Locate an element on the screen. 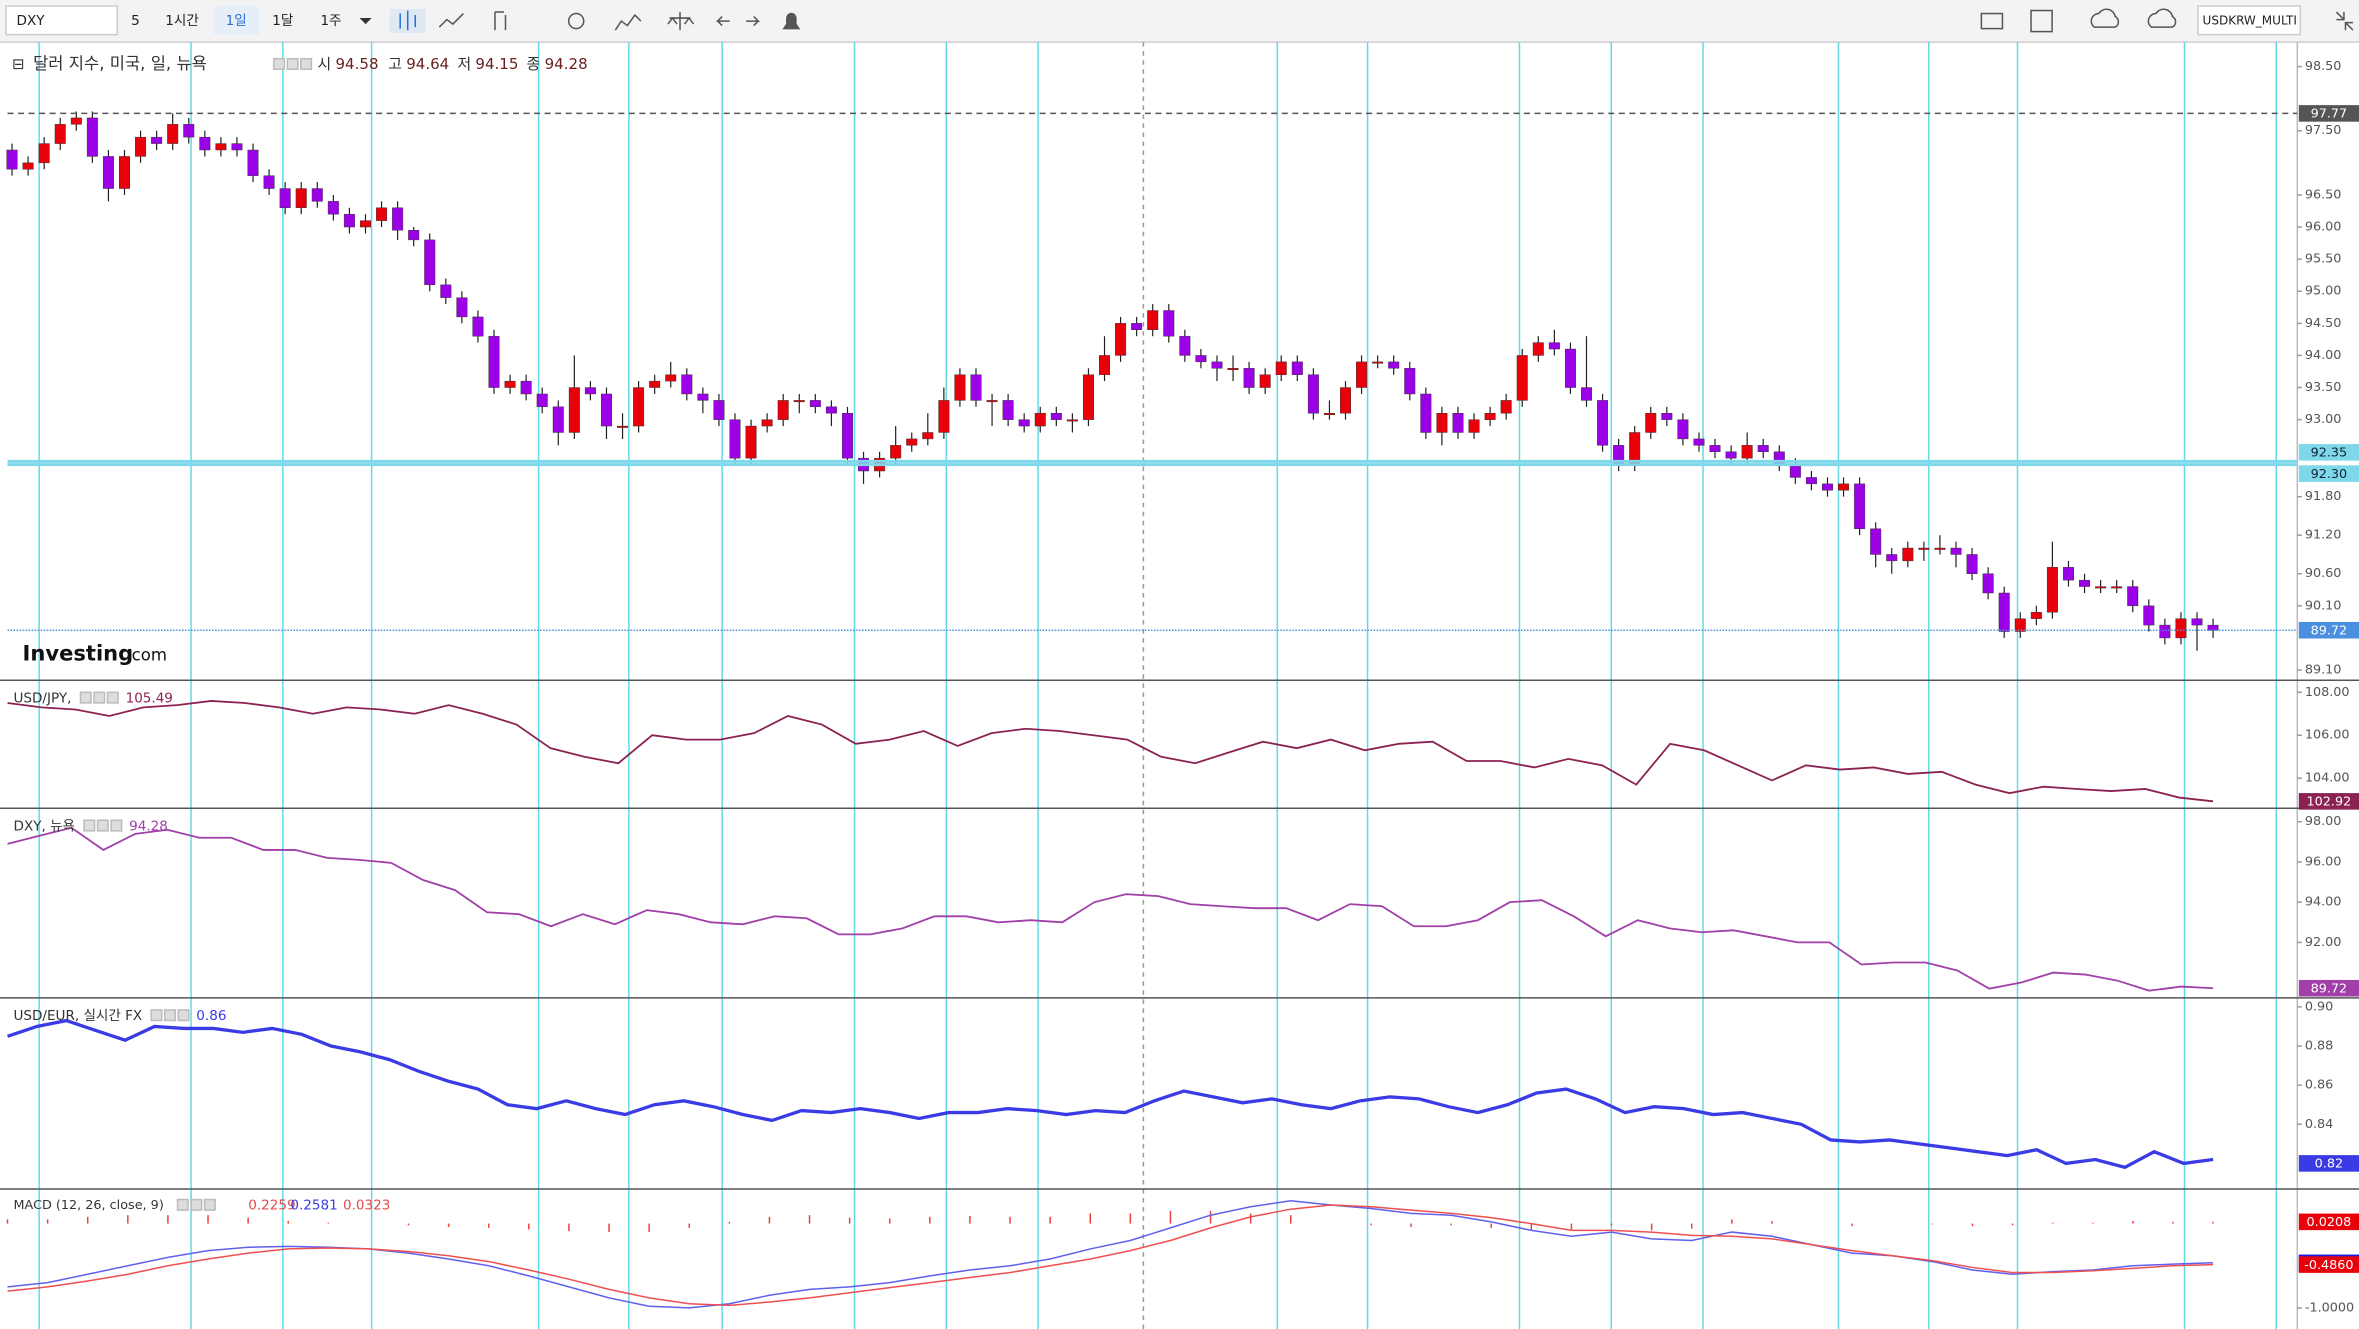  compare-icon is located at coordinates (681, 21).